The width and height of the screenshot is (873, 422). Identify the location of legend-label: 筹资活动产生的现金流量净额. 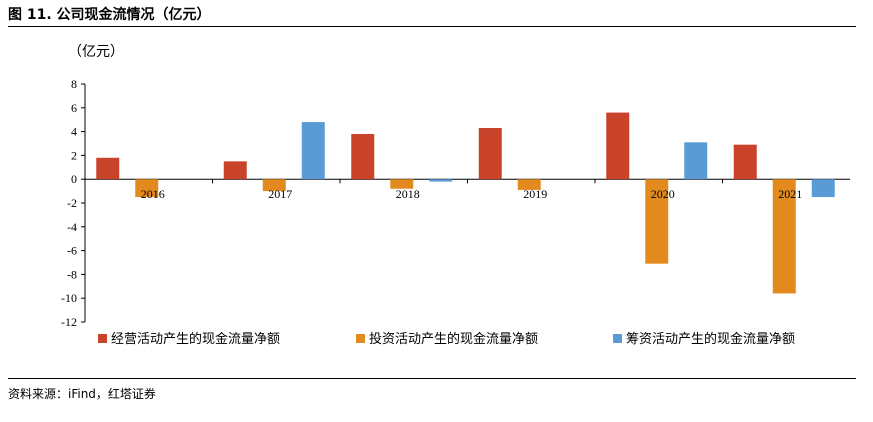
(710, 339).